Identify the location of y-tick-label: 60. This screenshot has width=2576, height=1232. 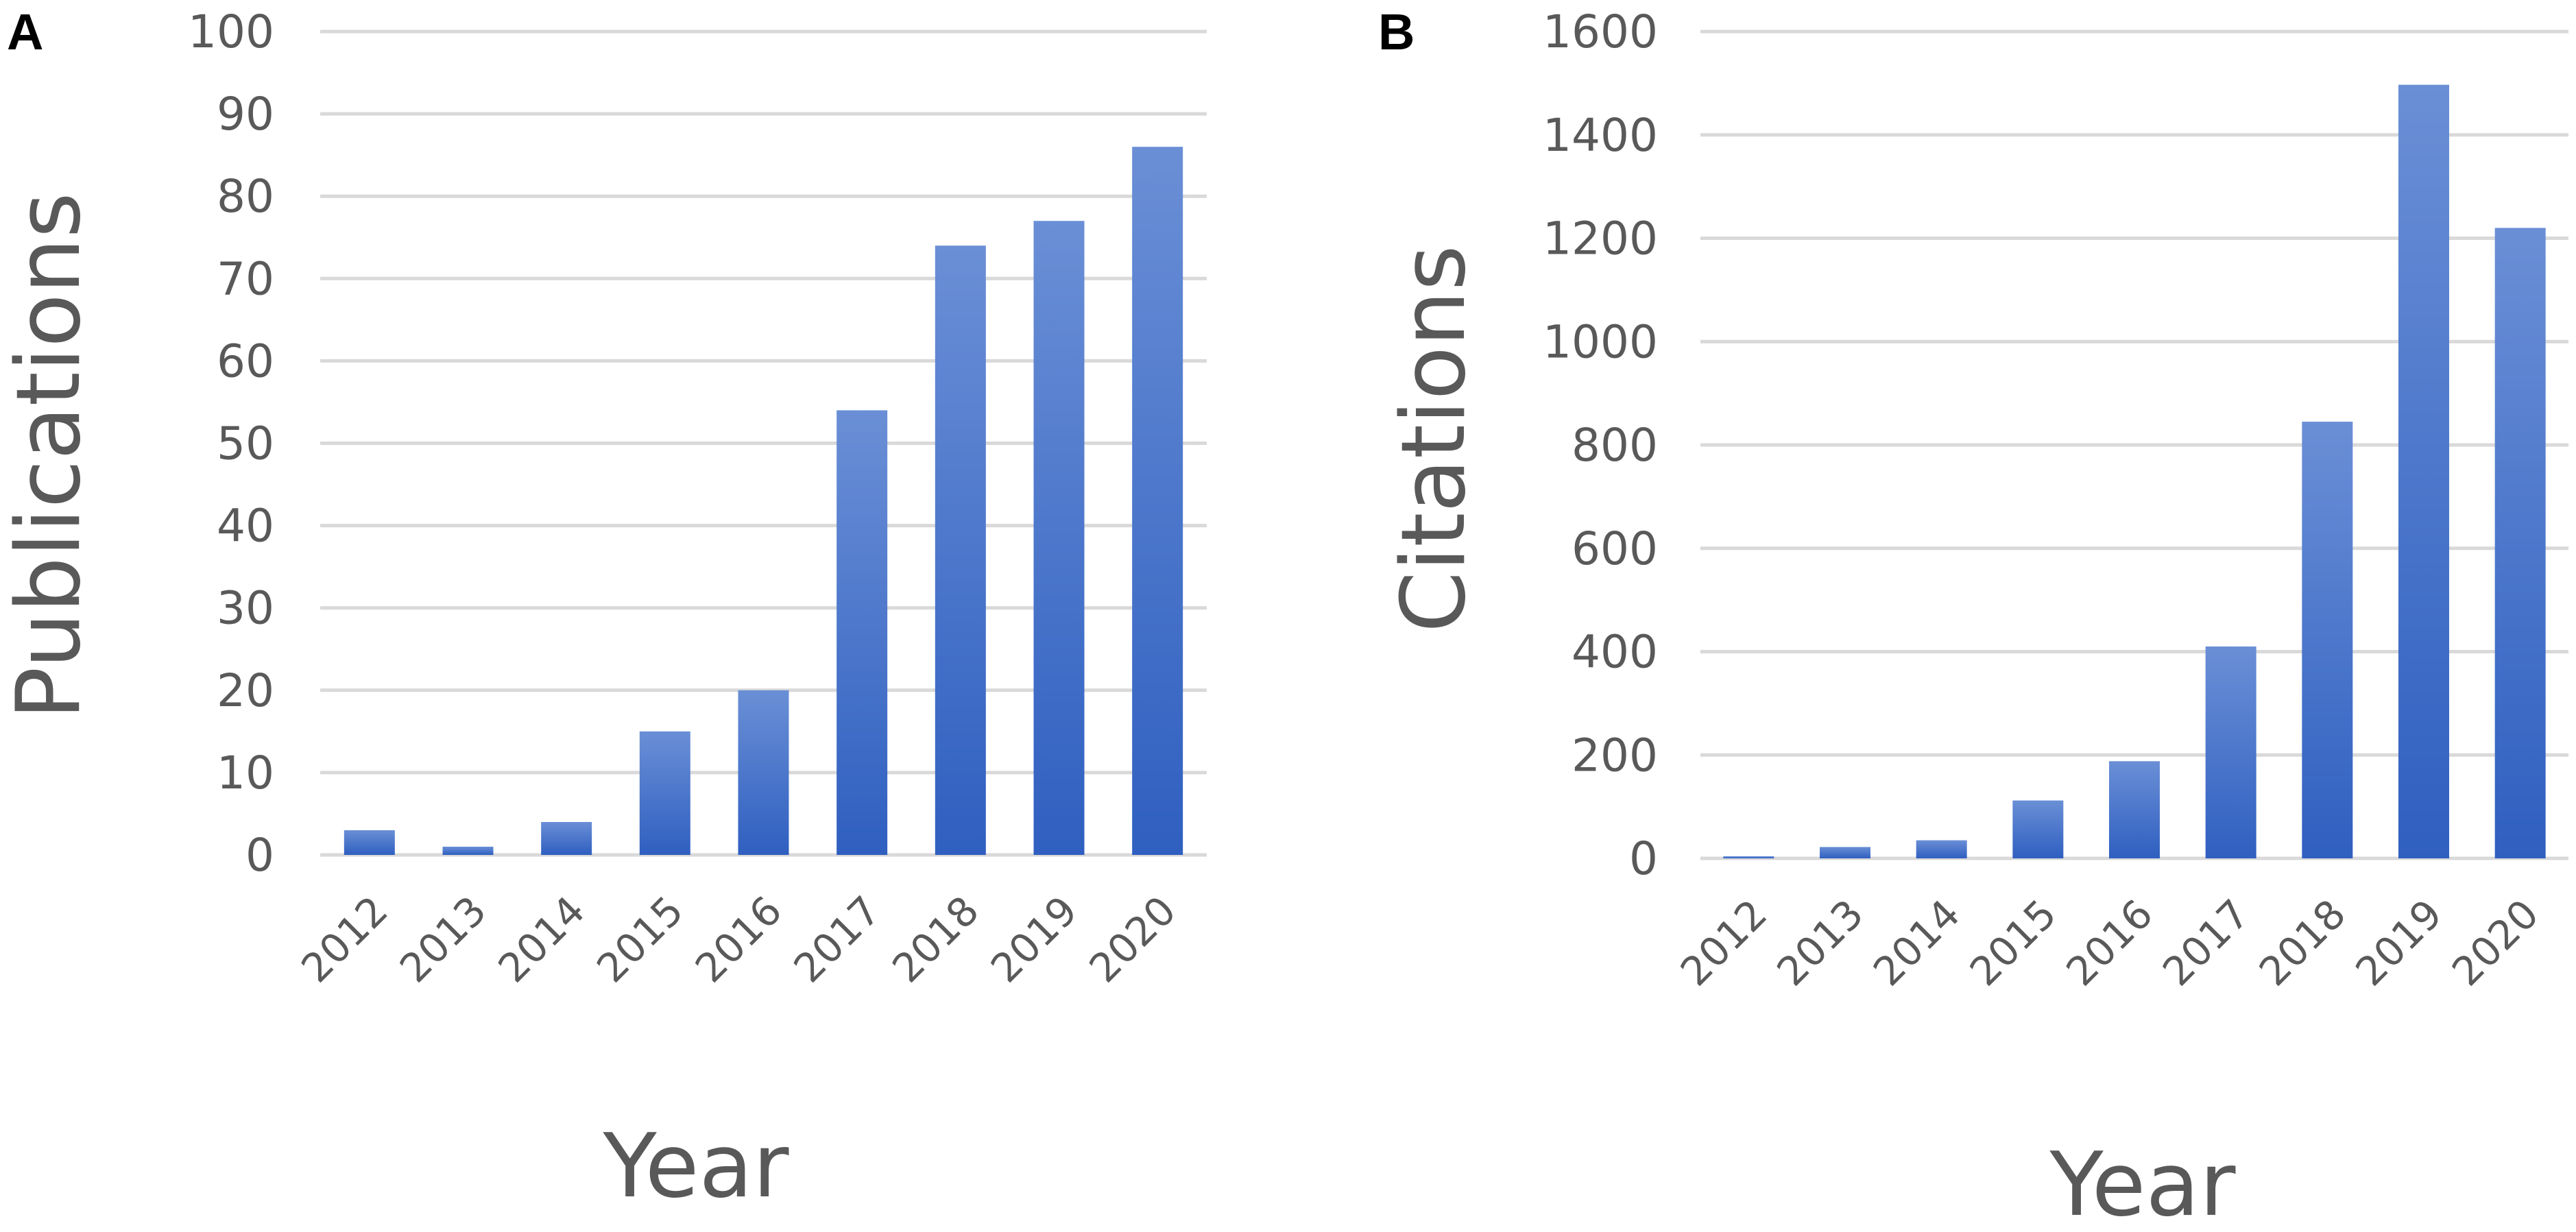
(246, 361).